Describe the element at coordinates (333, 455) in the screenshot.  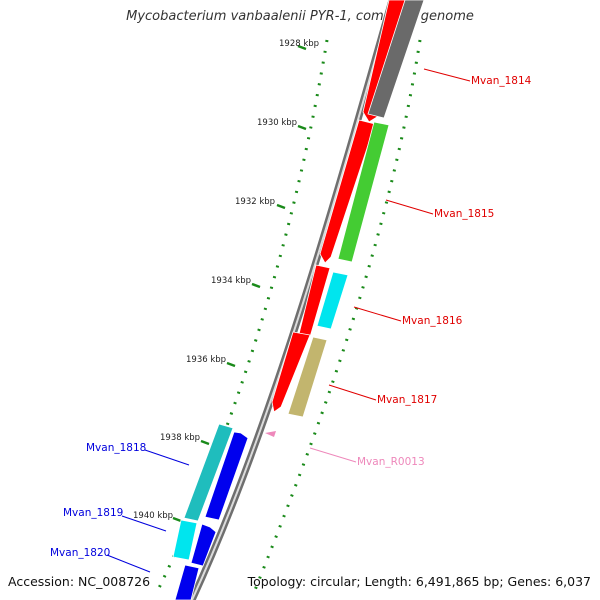
I see `connector-Mvan_R0013` at that location.